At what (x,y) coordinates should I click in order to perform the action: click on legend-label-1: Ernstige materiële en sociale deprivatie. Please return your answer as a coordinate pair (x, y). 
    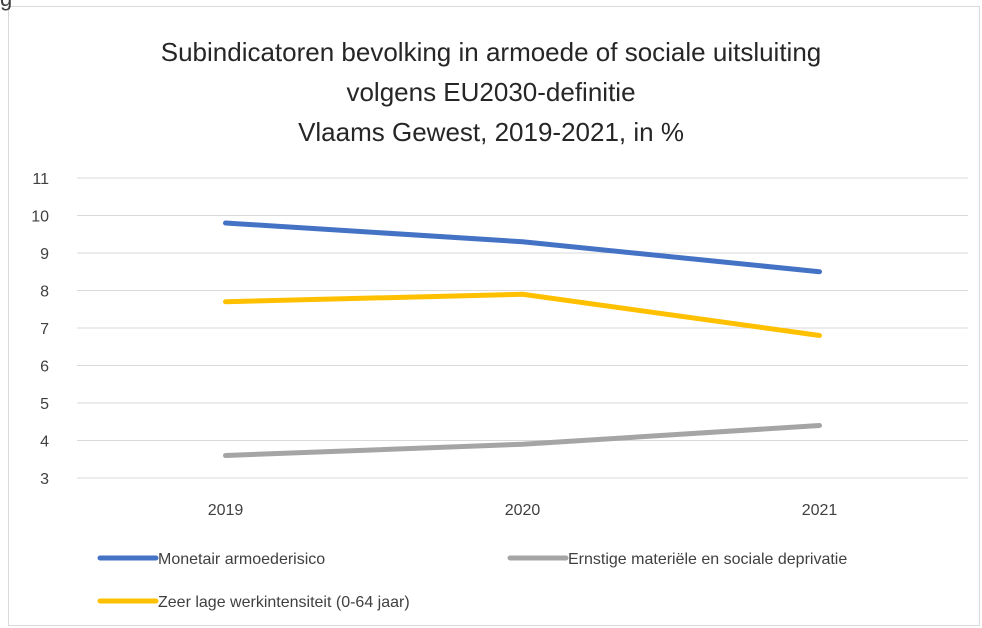
    Looking at the image, I should click on (707, 559).